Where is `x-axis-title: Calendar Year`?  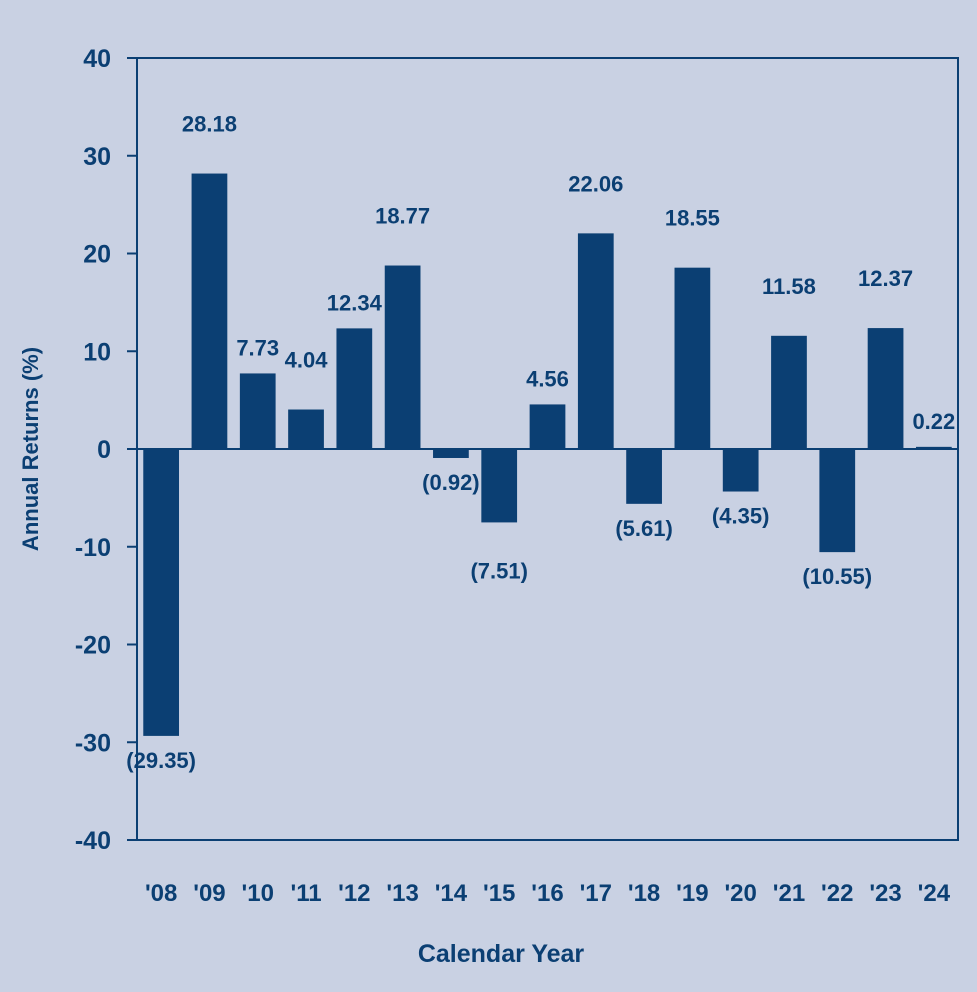
x-axis-title: Calendar Year is located at coordinates (501, 954).